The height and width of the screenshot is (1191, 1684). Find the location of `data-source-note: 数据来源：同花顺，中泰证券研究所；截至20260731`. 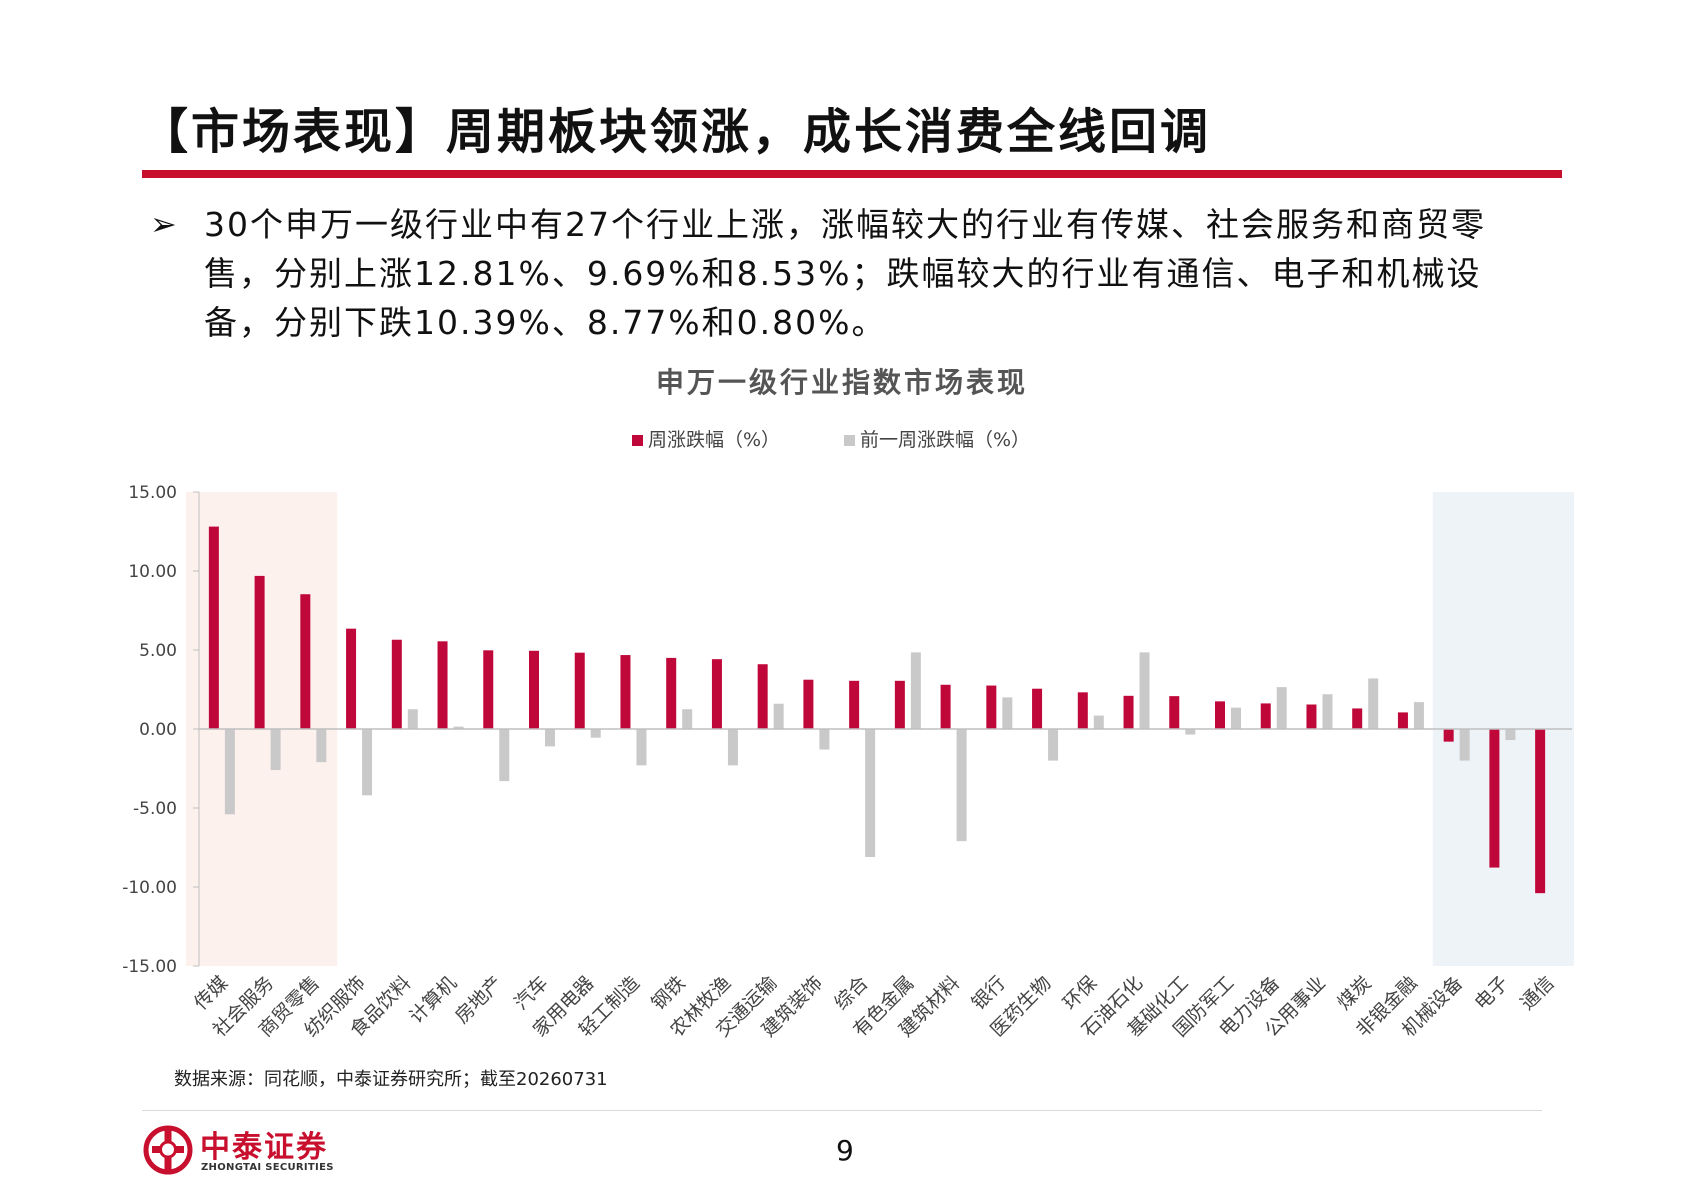

data-source-note: 数据来源：同花顺，中泰证券研究所；截至20260731 is located at coordinates (391, 1079).